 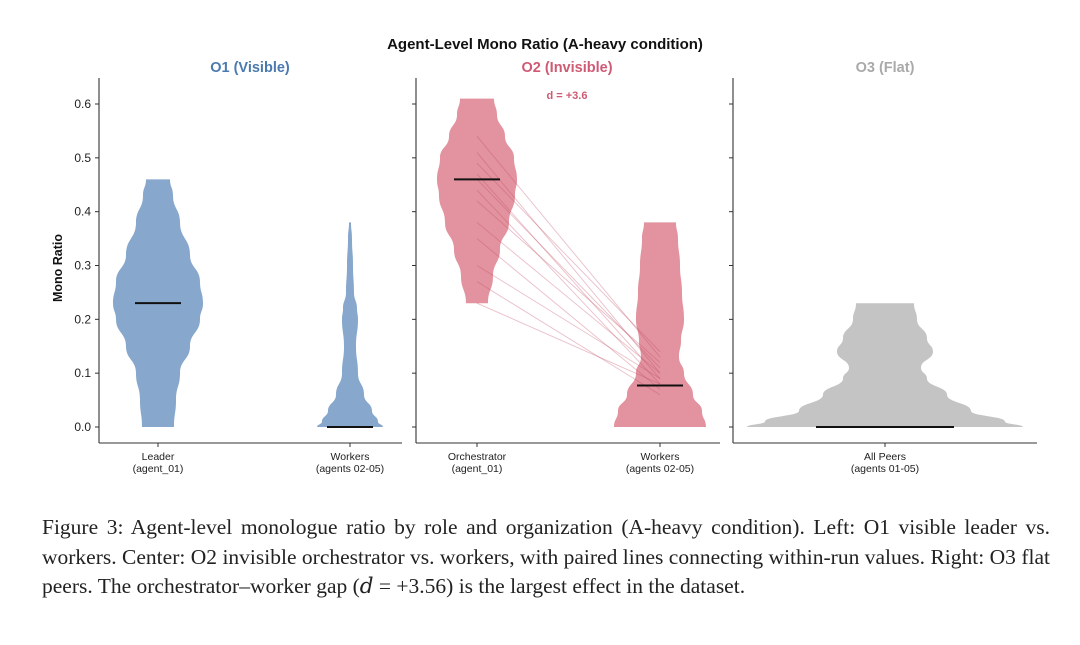 I want to click on x-tick-sublabel: (agents 01-05), so click(x=885, y=469).